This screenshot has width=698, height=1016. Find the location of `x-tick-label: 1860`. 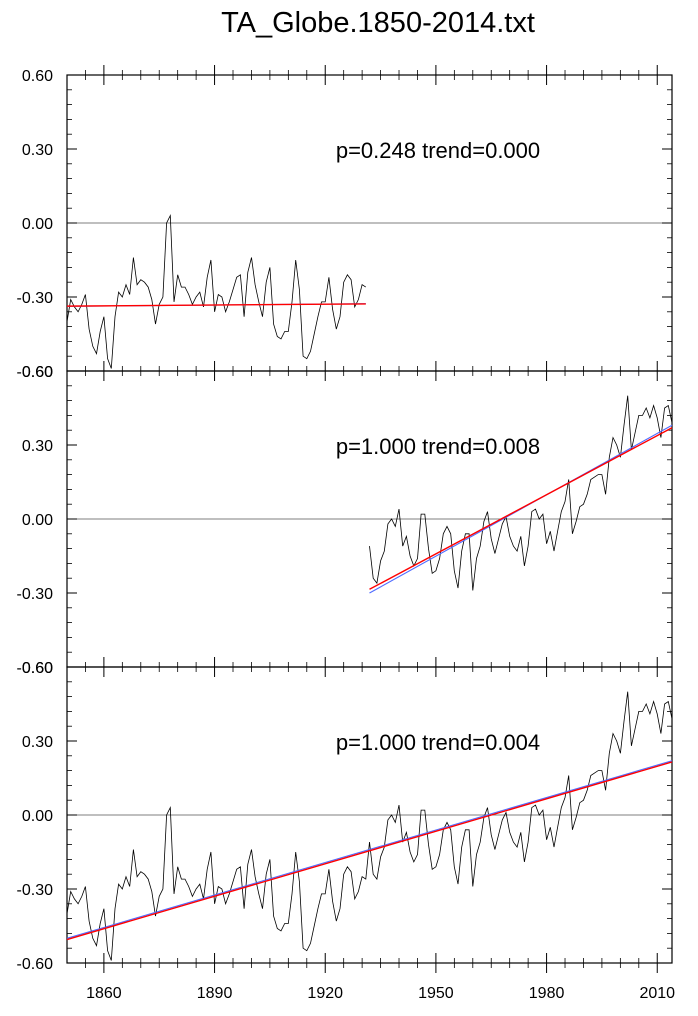

x-tick-label: 1860 is located at coordinates (104, 993).